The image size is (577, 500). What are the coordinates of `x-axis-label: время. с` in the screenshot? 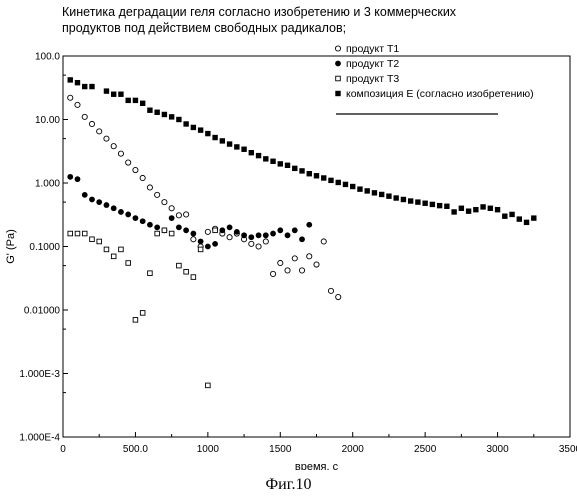 It's located at (317, 465).